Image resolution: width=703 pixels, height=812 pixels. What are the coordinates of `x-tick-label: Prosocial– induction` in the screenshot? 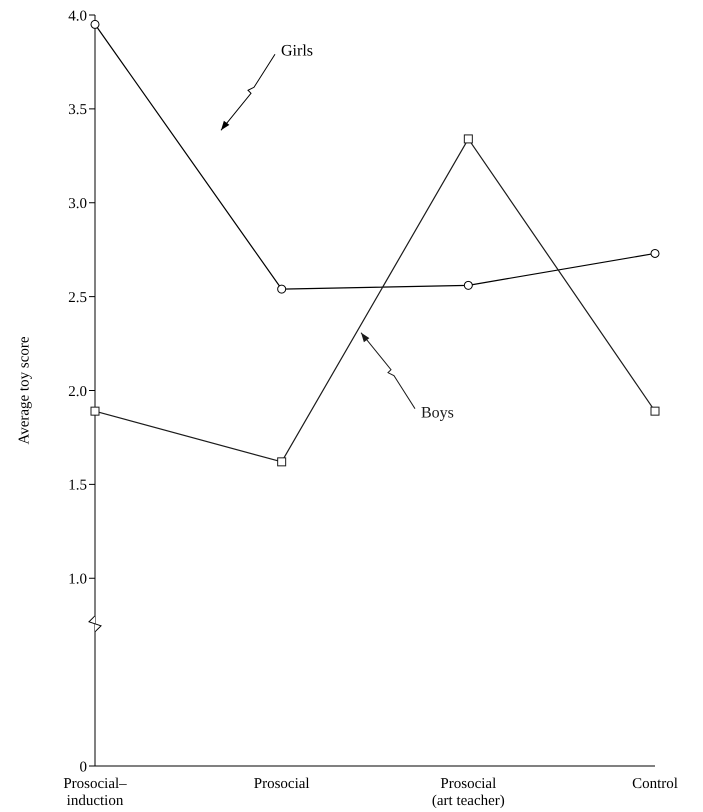 It's located at (95, 792).